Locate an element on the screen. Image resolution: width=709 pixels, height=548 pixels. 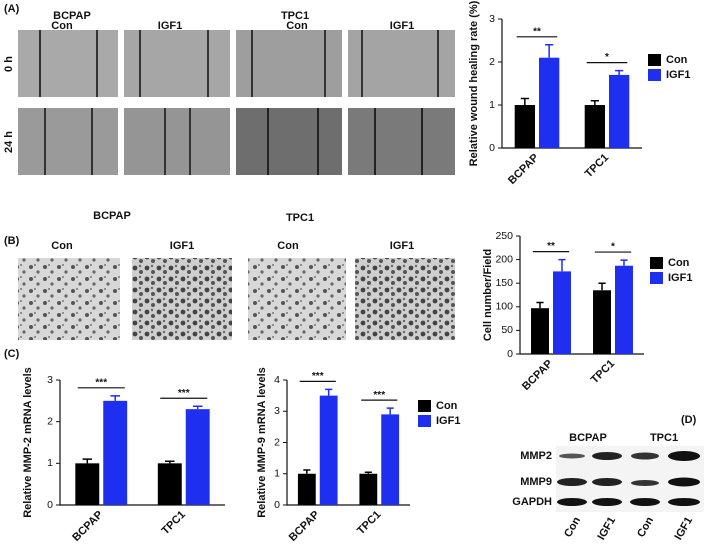
protein-label: MMP2 is located at coordinates (536, 456).